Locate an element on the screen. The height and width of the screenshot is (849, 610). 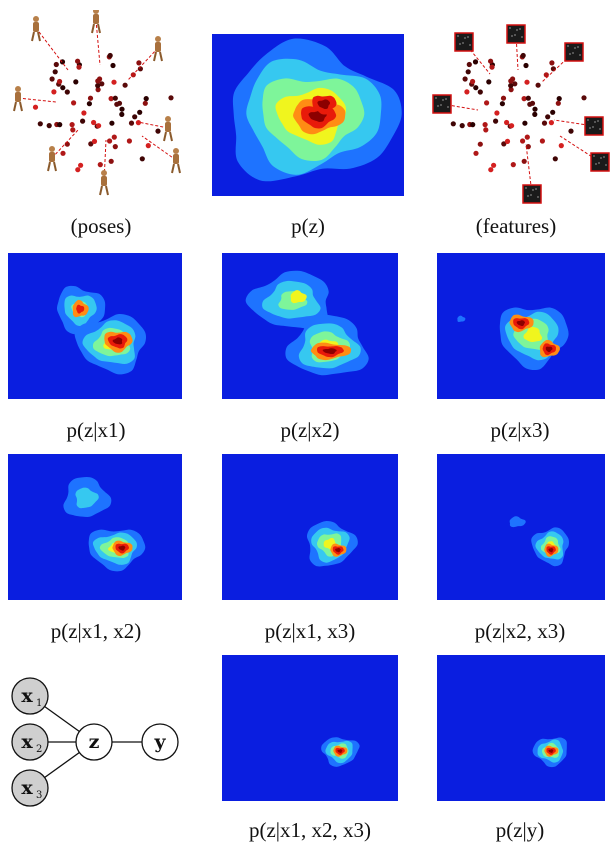
caption-px12: p(z|x1, x2) is located at coordinates (96, 631).